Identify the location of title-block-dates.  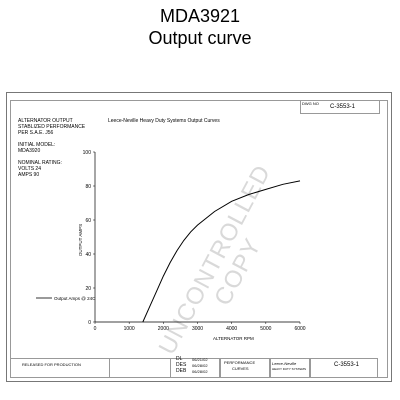
(195, 368).